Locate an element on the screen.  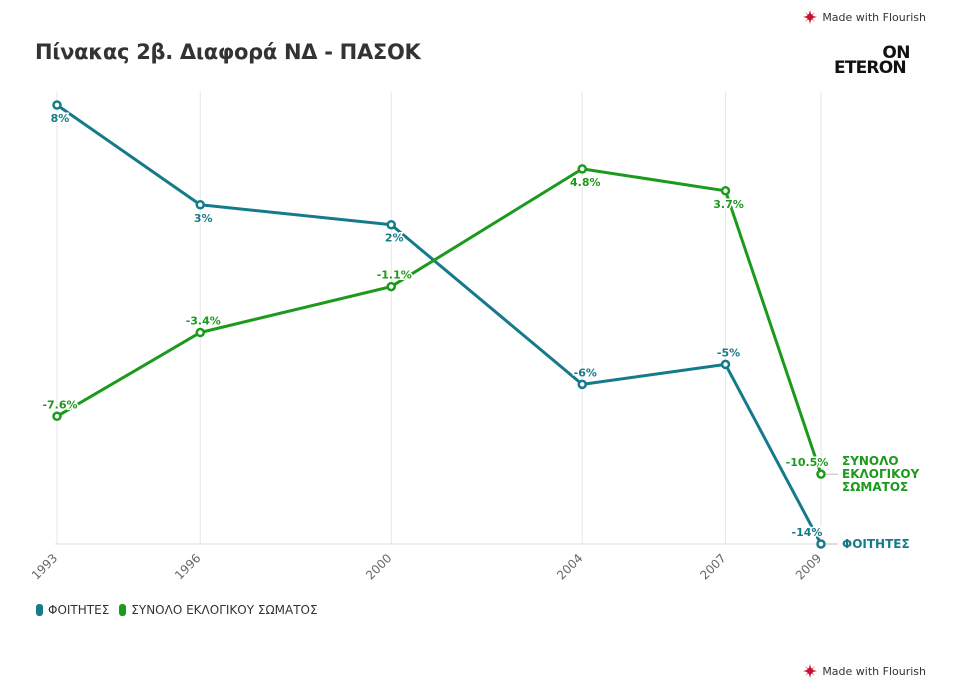
legend-label: ΦΟΙΤΗΤΕΣ is located at coordinates (79, 610).